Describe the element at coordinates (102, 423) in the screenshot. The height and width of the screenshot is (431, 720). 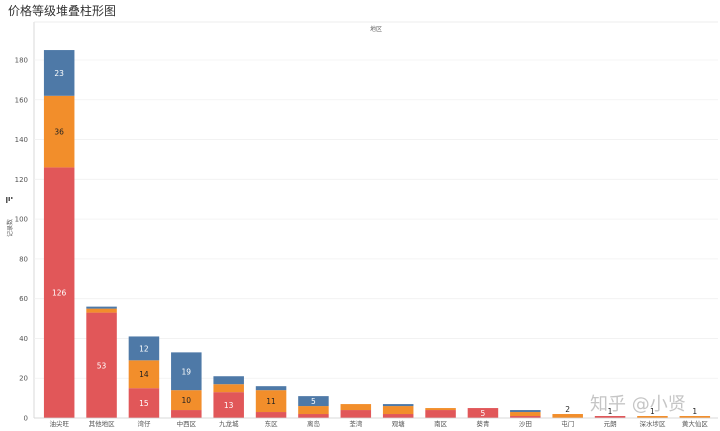
I see `category-label: 其他地区` at that location.